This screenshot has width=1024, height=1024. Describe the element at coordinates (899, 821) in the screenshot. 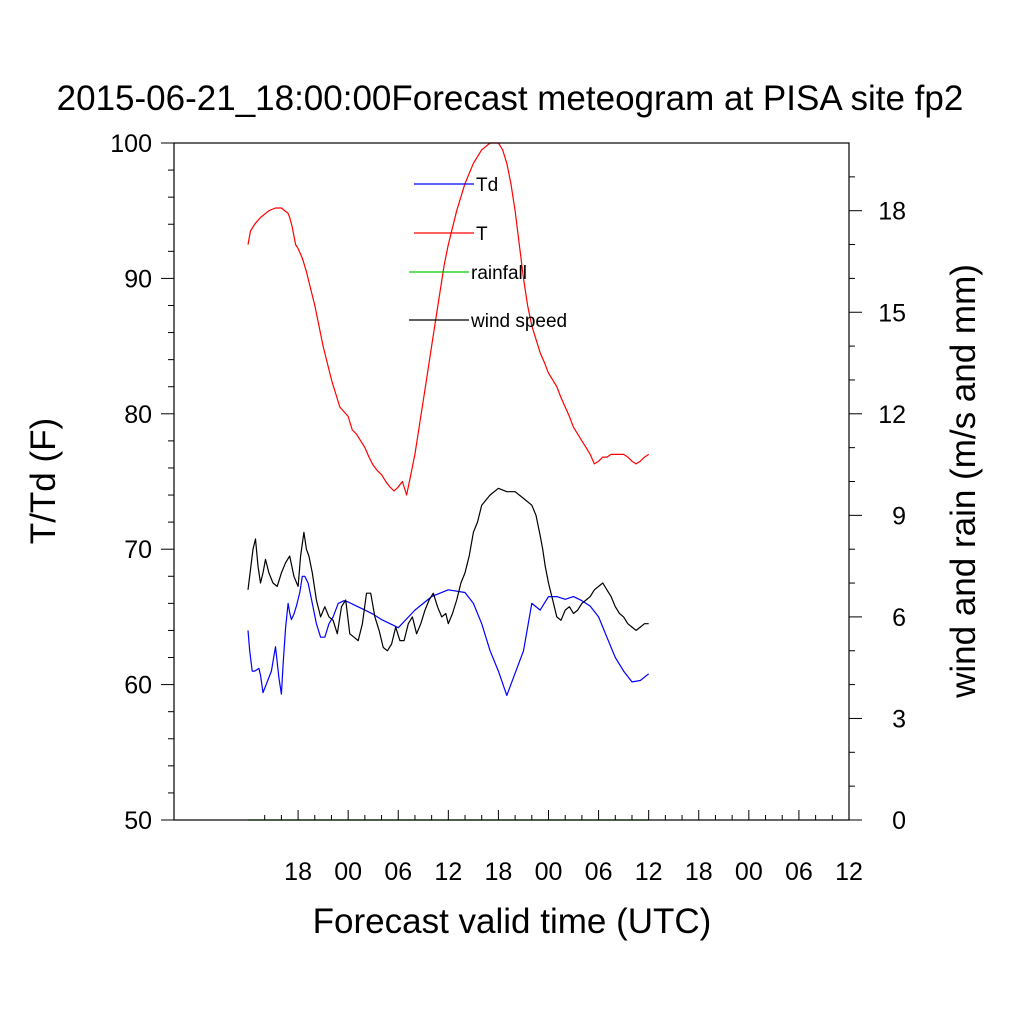

I see `y-right-tick-label: 0` at that location.